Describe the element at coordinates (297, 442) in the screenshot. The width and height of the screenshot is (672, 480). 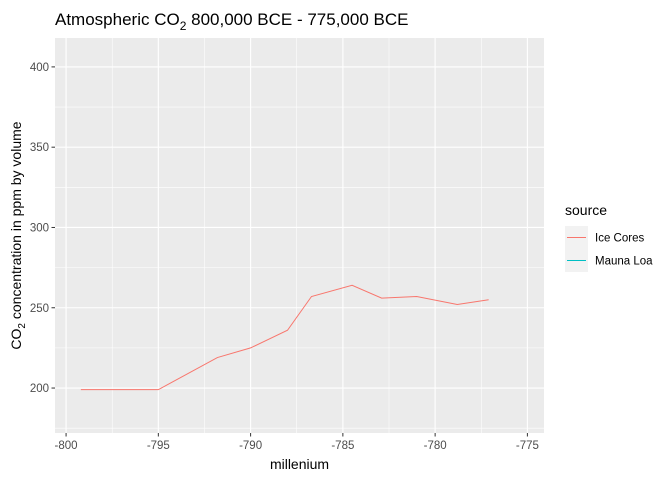
I see `x-axis: -800 -795 -790 -785 -780 -775` at that location.